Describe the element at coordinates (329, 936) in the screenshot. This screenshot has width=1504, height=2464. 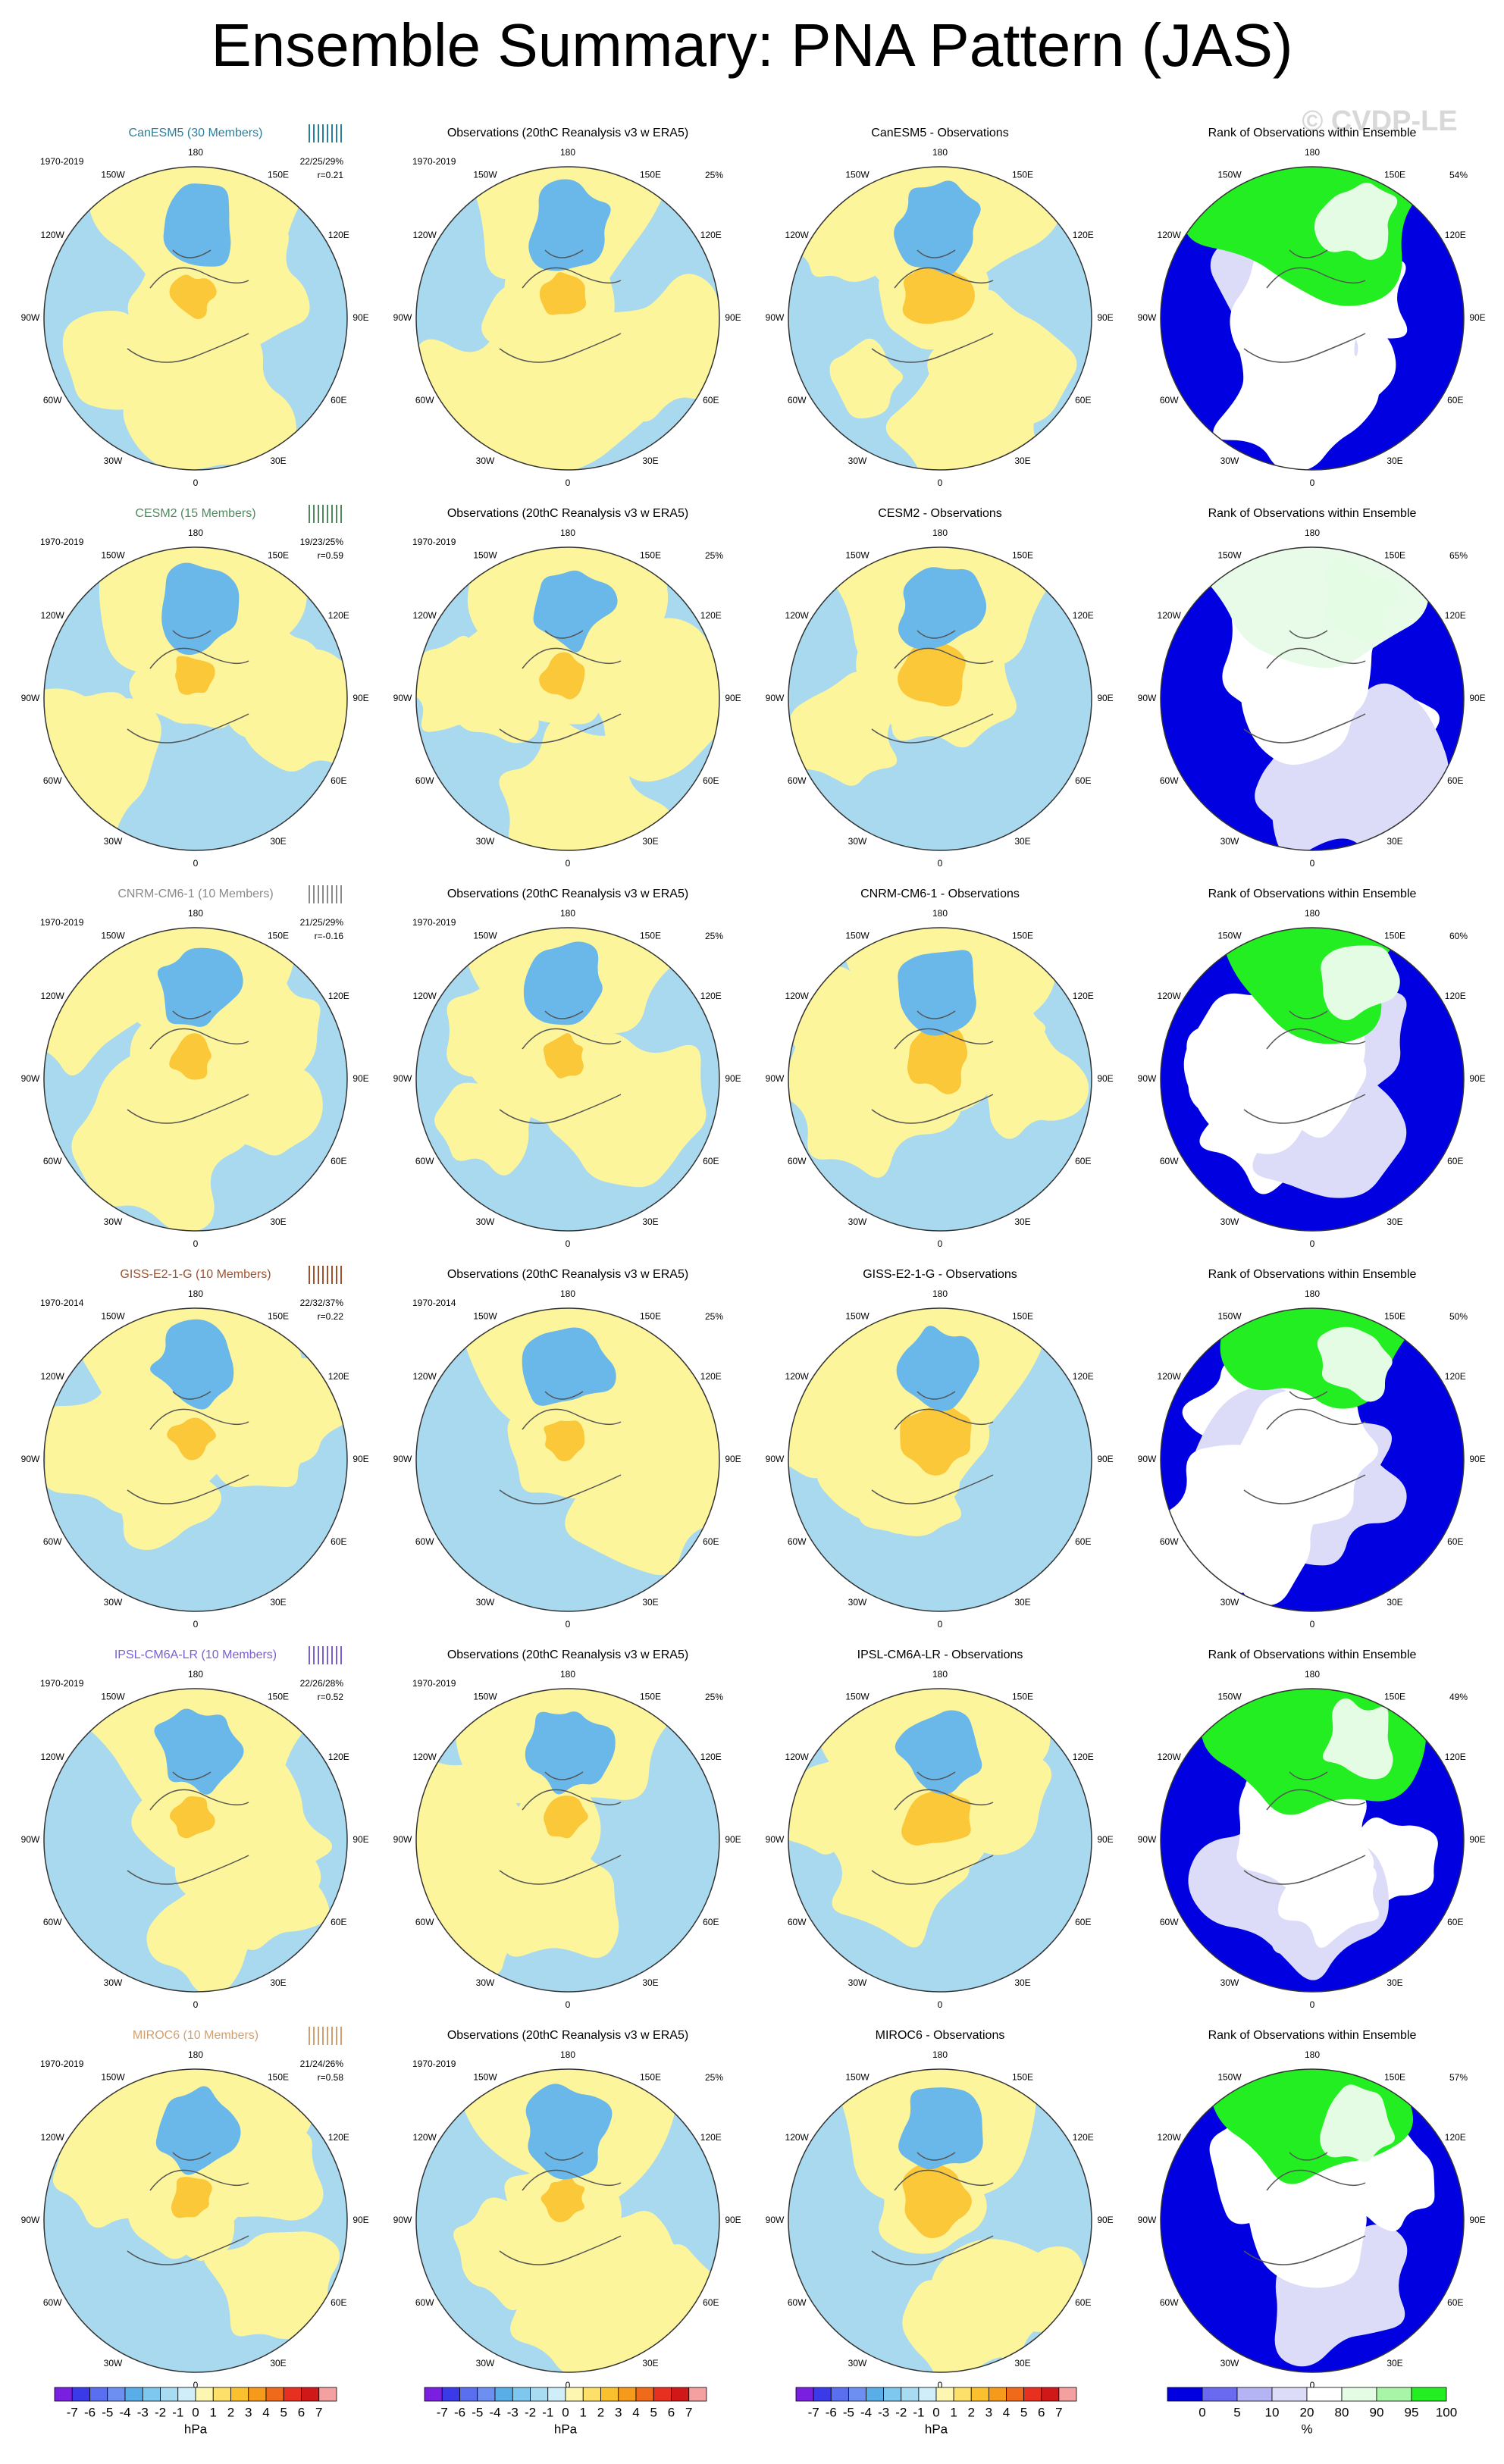
I see `correlation: r=-0.16` at that location.